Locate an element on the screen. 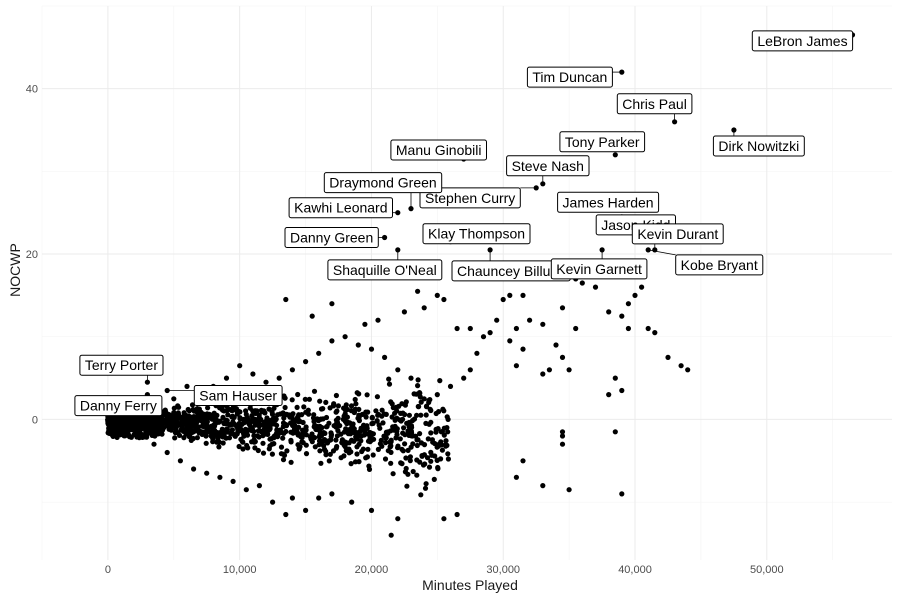  label-text: Steve Nash is located at coordinates (548, 166).